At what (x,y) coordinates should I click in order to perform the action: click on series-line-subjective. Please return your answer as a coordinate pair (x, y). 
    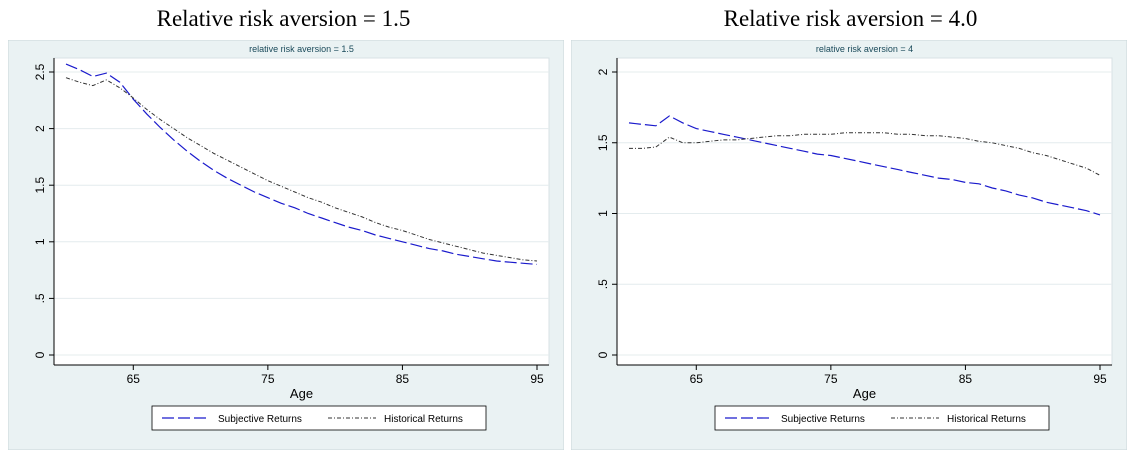
    Looking at the image, I should click on (864, 165).